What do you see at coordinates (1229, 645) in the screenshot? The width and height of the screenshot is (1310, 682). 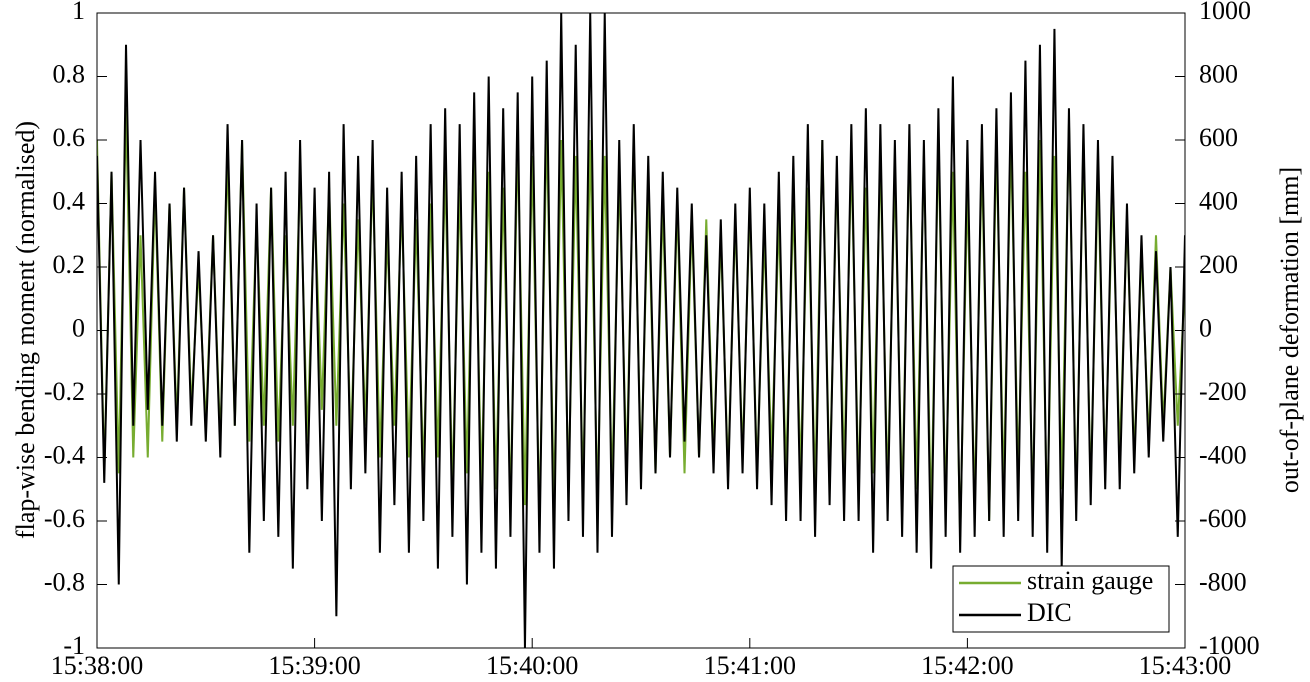 I see `y2-tick-label: -1000` at bounding box center [1229, 645].